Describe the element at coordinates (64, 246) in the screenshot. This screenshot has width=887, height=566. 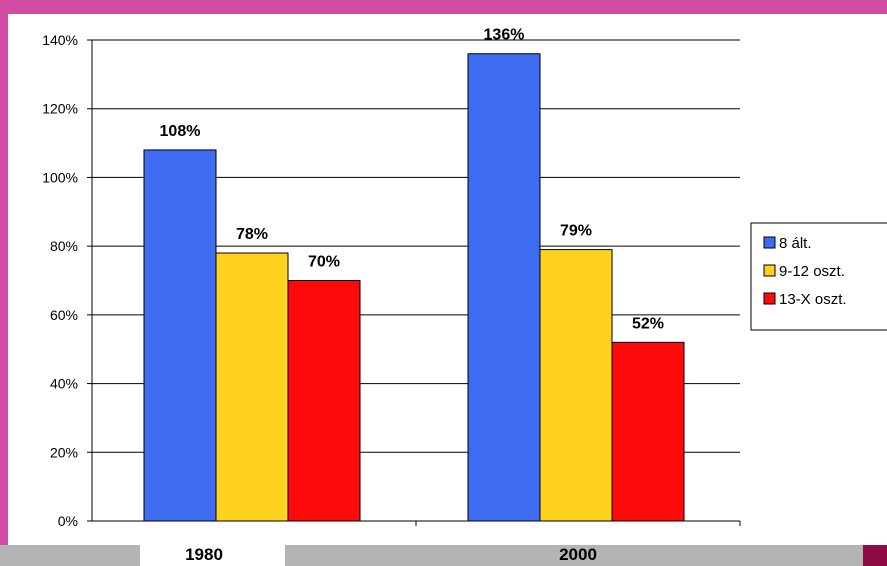
I see `y-tick-label: 80%` at that location.